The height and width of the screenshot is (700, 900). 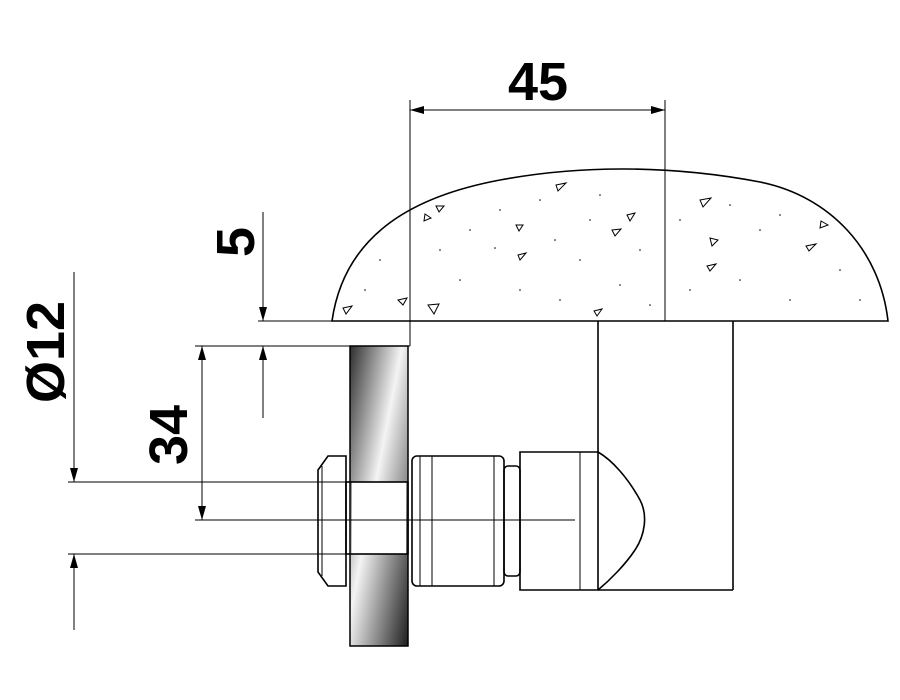 I want to click on stipple-dots, so click(x=612, y=250).